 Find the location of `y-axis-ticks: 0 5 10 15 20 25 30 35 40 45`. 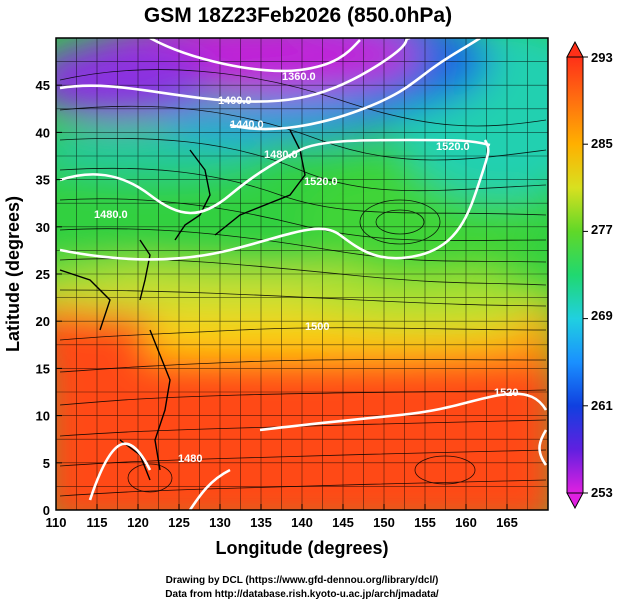

y-axis-ticks: 0 5 10 15 20 25 30 35 40 45 is located at coordinates (49, 298).